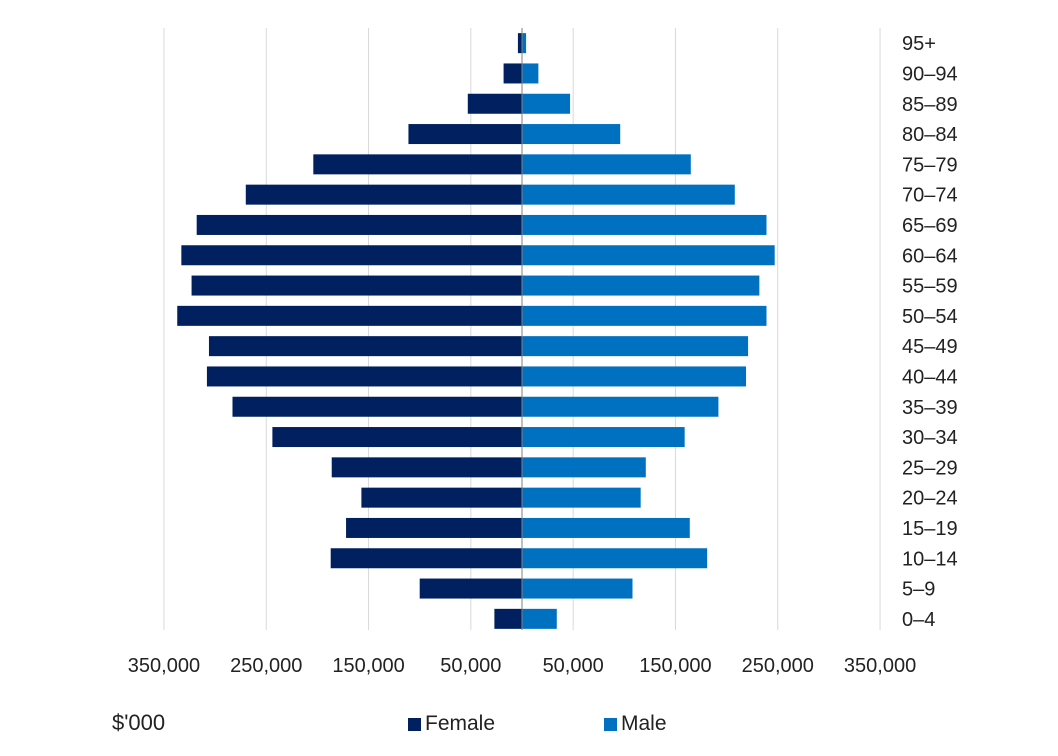 This screenshot has width=1058, height=756. I want to click on y-category-label: 55–59, so click(930, 287).